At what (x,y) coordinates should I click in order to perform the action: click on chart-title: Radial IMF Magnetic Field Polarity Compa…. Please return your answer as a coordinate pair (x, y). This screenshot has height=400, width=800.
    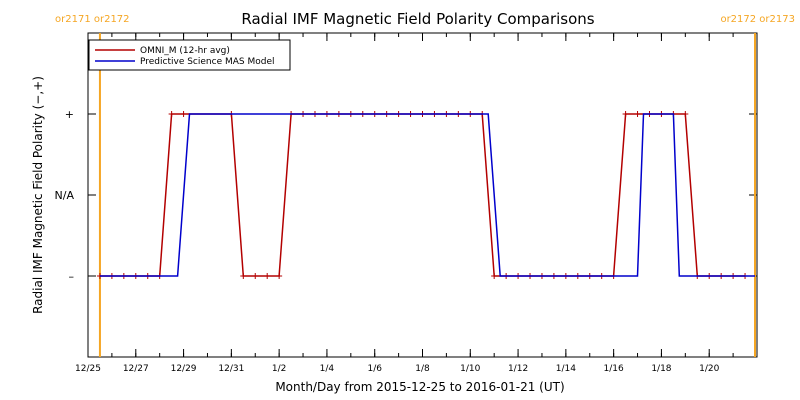
    Looking at the image, I should click on (417, 19).